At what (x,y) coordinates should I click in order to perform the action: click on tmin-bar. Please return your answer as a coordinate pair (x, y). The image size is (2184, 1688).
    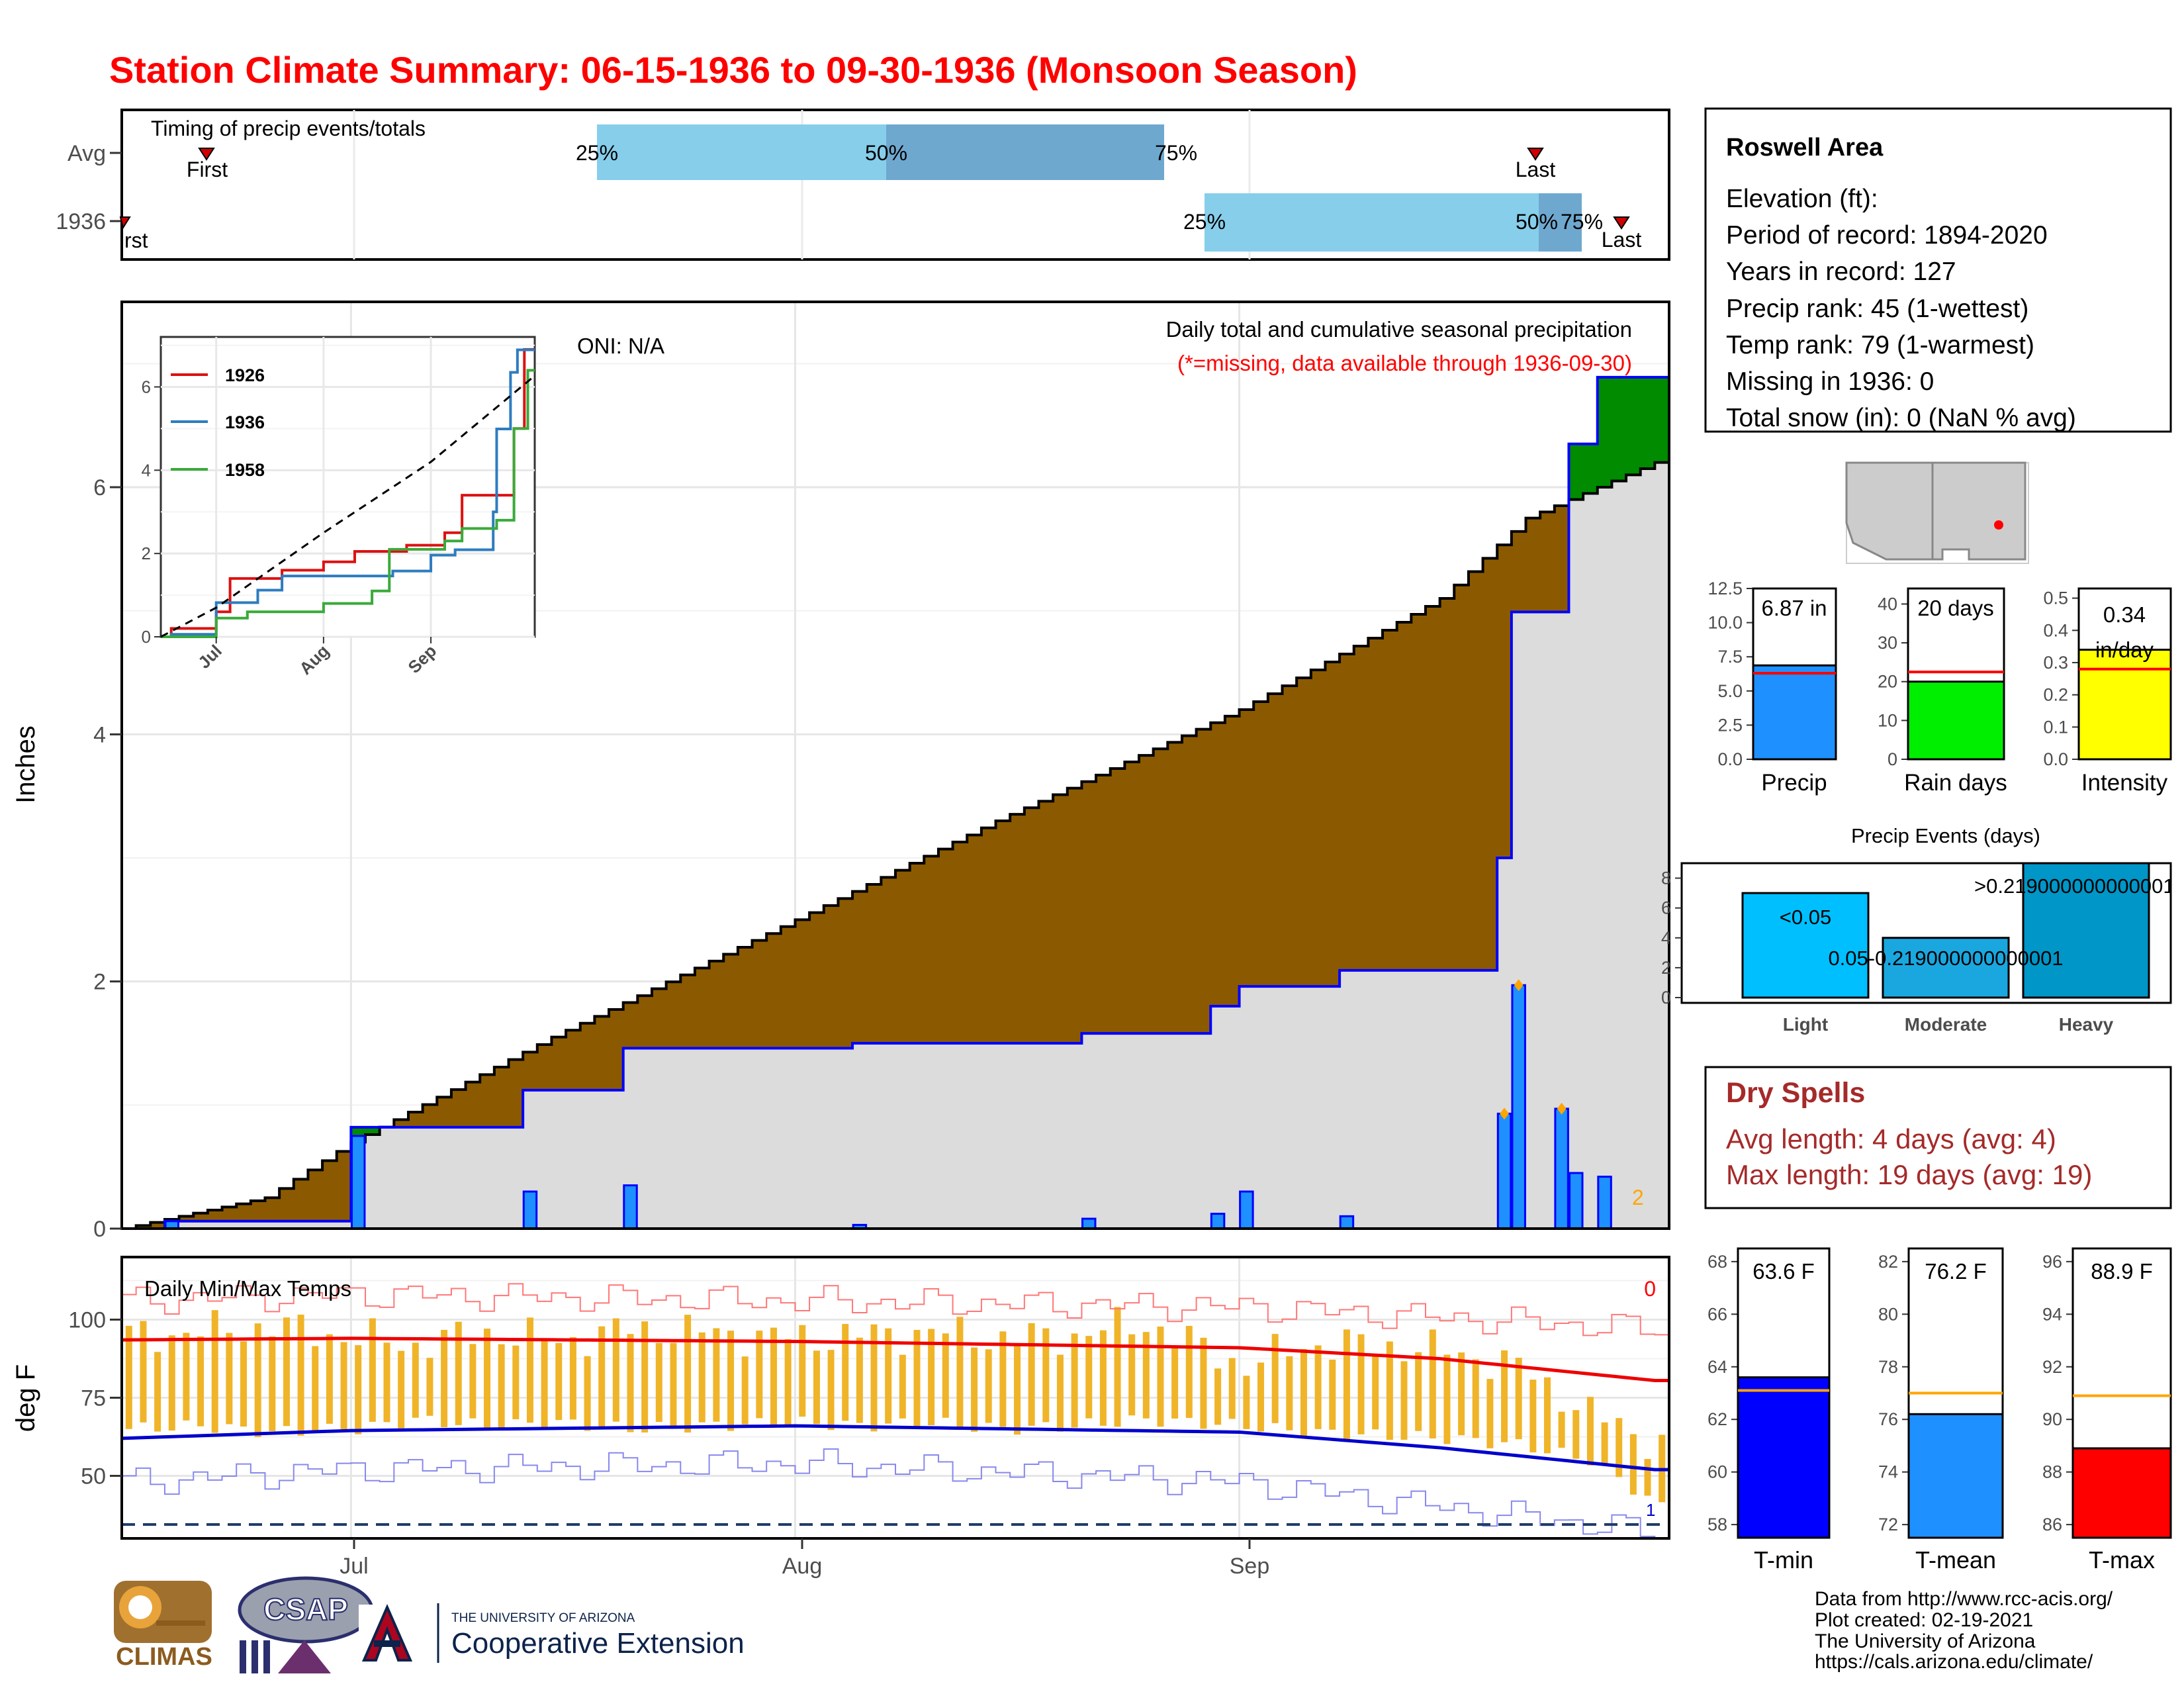
    Looking at the image, I should click on (1784, 1457).